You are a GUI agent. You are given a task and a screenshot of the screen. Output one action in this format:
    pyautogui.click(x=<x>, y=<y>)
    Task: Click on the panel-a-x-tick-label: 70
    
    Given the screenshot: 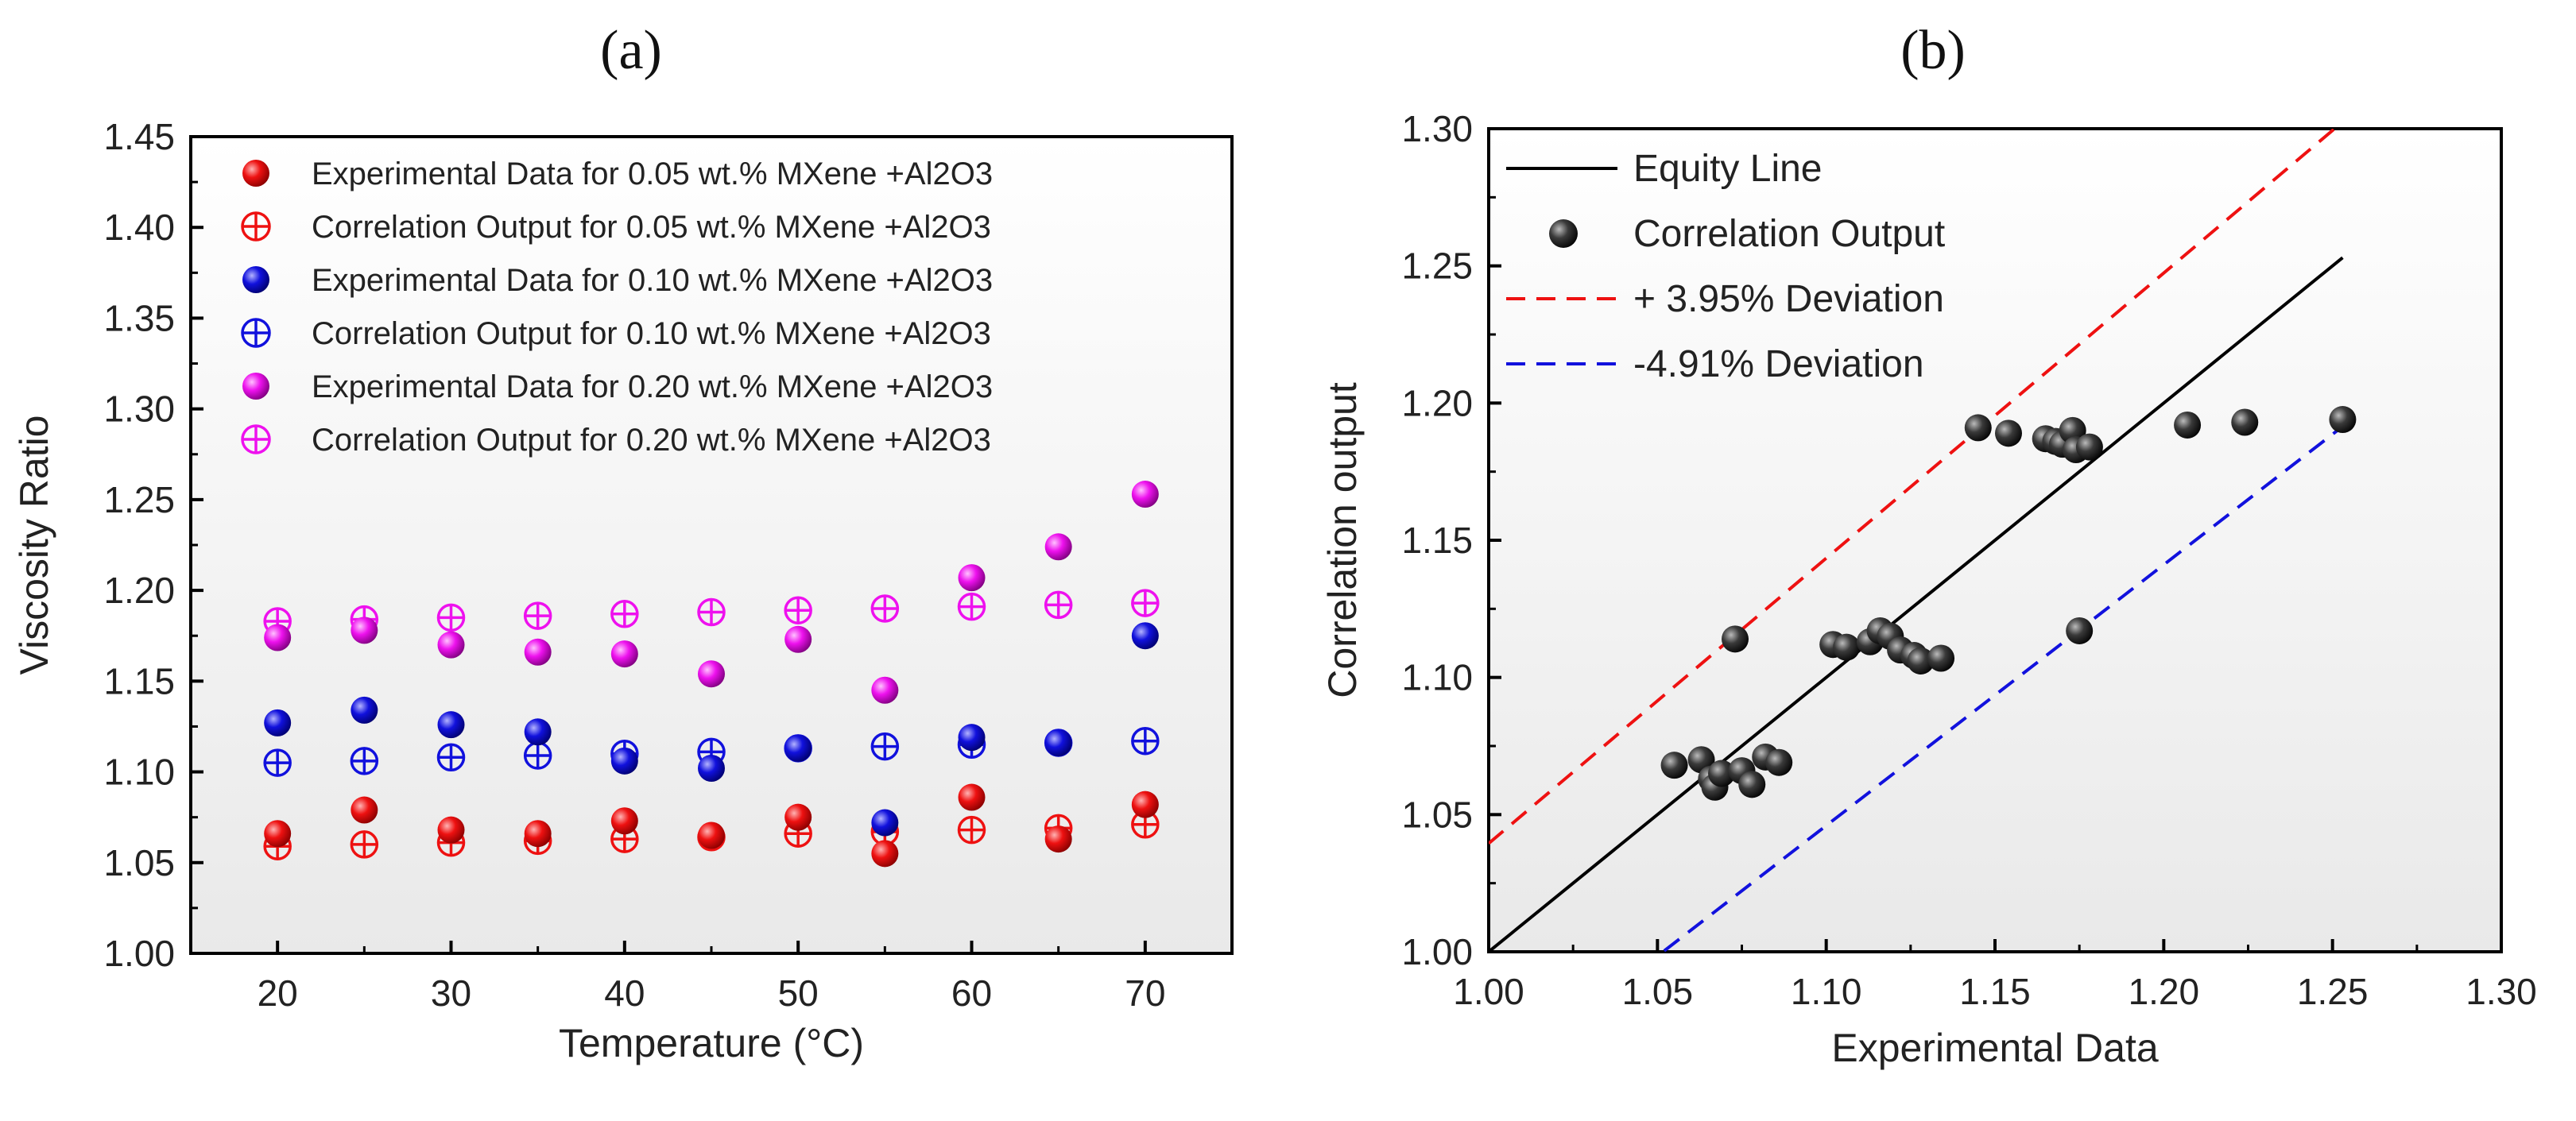 What is the action you would take?
    pyautogui.click(x=1145, y=993)
    